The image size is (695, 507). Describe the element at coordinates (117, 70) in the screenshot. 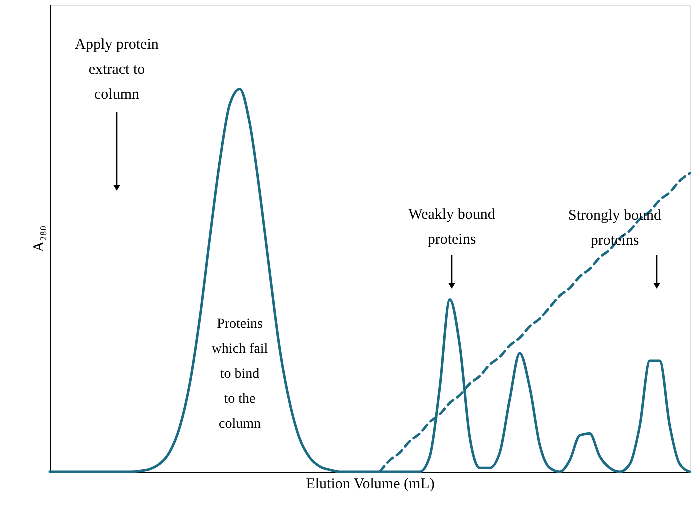

I see `annotation: Apply protein extract to column` at that location.